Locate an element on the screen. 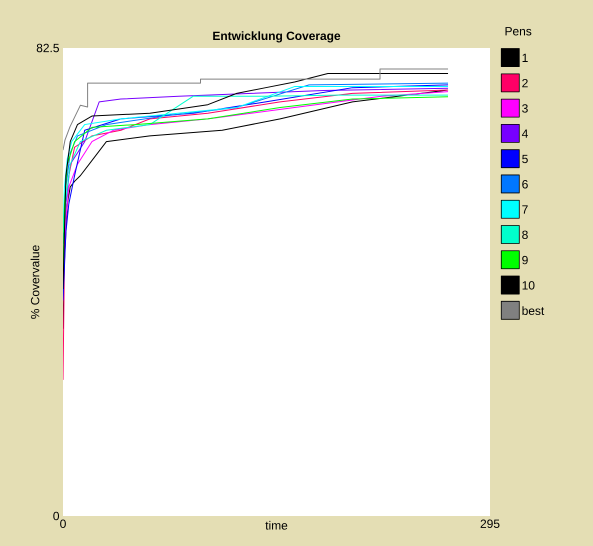 This screenshot has height=546, width=593. y-axis-title: % Covervalue is located at coordinates (35, 282).